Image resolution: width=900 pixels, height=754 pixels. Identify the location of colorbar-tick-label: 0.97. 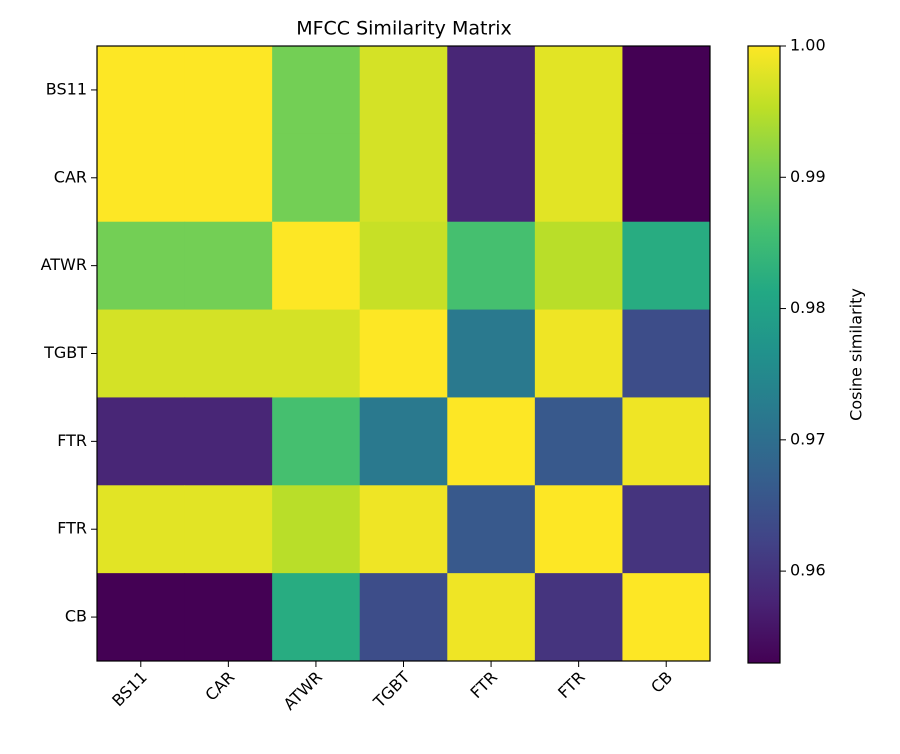
(808, 438).